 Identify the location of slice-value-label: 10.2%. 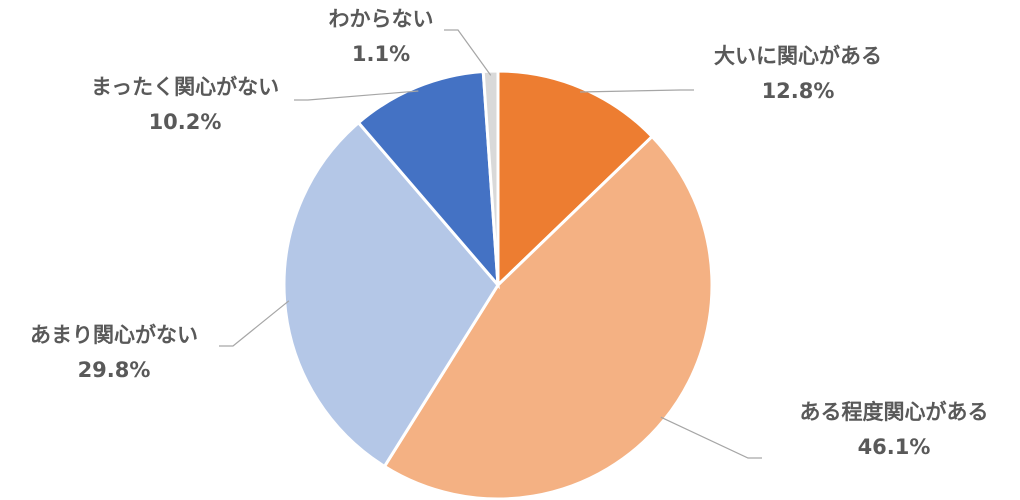
(185, 122).